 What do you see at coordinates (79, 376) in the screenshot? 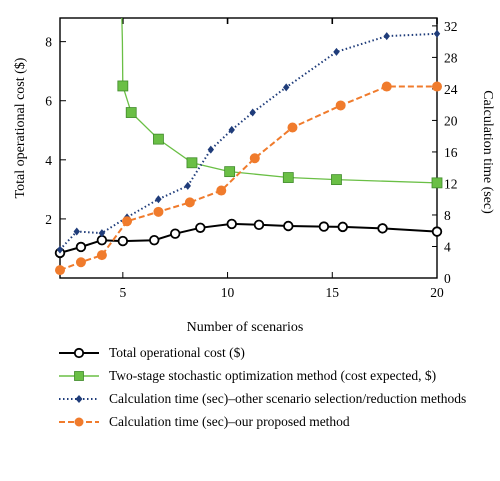
I see `legend-swatch-two-stage` at bounding box center [79, 376].